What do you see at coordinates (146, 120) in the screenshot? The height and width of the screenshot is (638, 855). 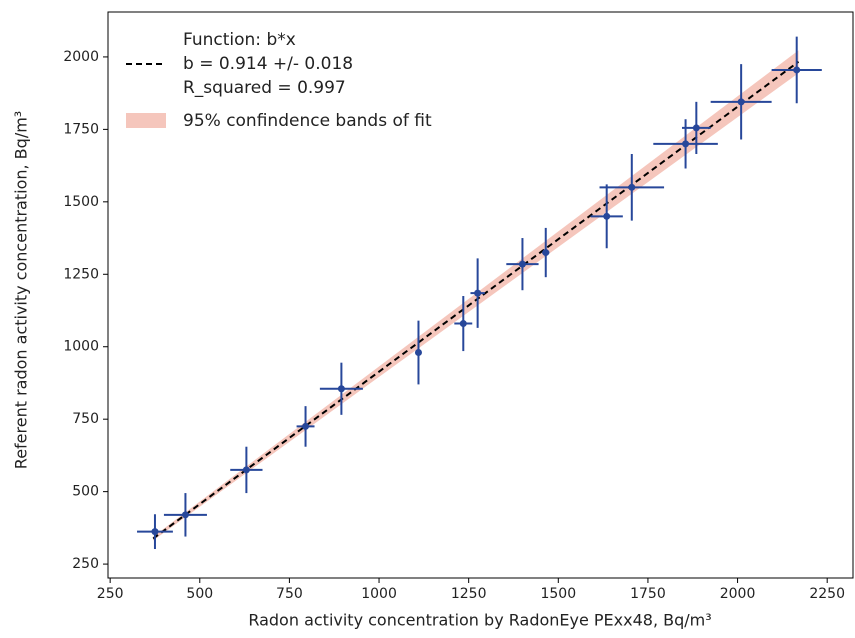 I see `legend-swatch` at bounding box center [146, 120].